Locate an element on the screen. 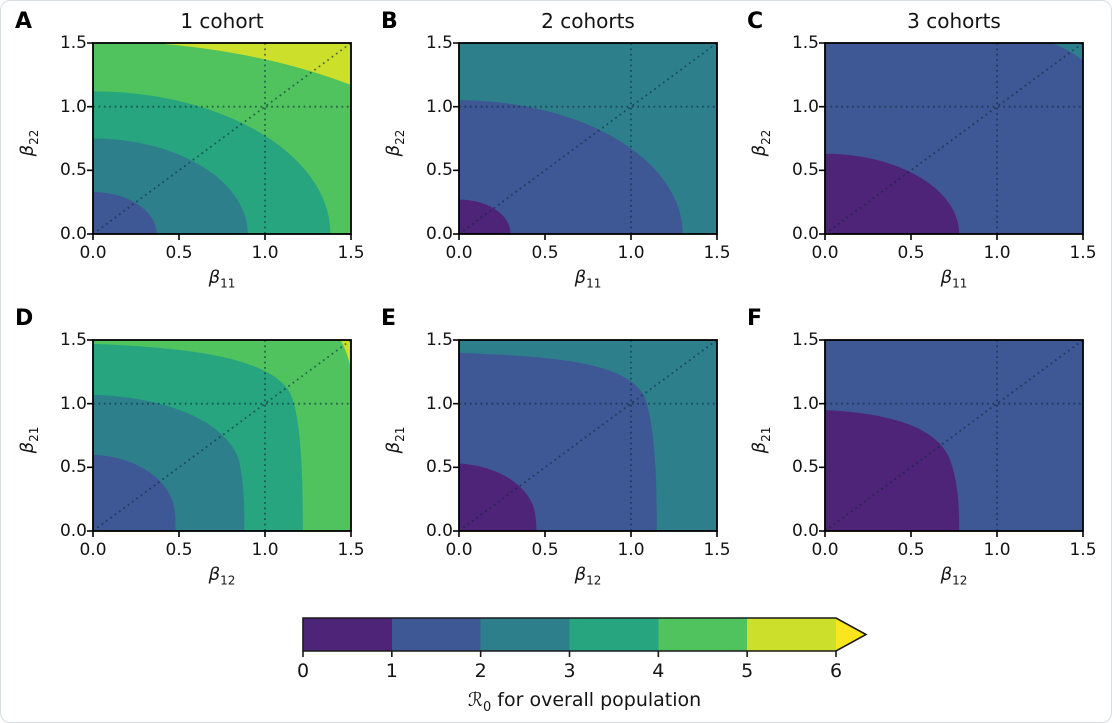  x-axis-label-C: β11 is located at coordinates (954, 279).